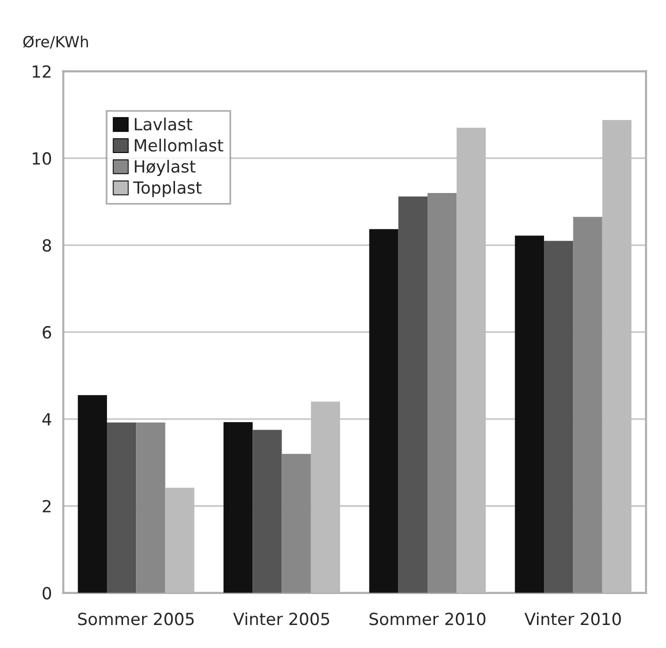 This screenshot has width=666, height=648. Describe the element at coordinates (136, 619) in the screenshot. I see `x-tick-label: Sommer 2005` at that location.